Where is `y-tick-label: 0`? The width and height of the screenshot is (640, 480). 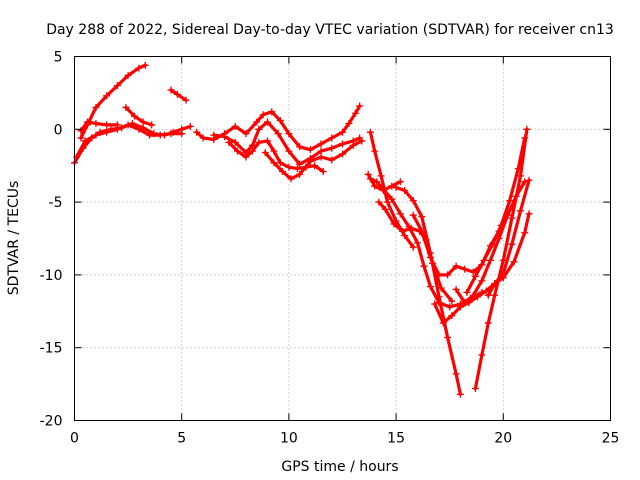 y-tick-label: 0 is located at coordinates (58, 130).